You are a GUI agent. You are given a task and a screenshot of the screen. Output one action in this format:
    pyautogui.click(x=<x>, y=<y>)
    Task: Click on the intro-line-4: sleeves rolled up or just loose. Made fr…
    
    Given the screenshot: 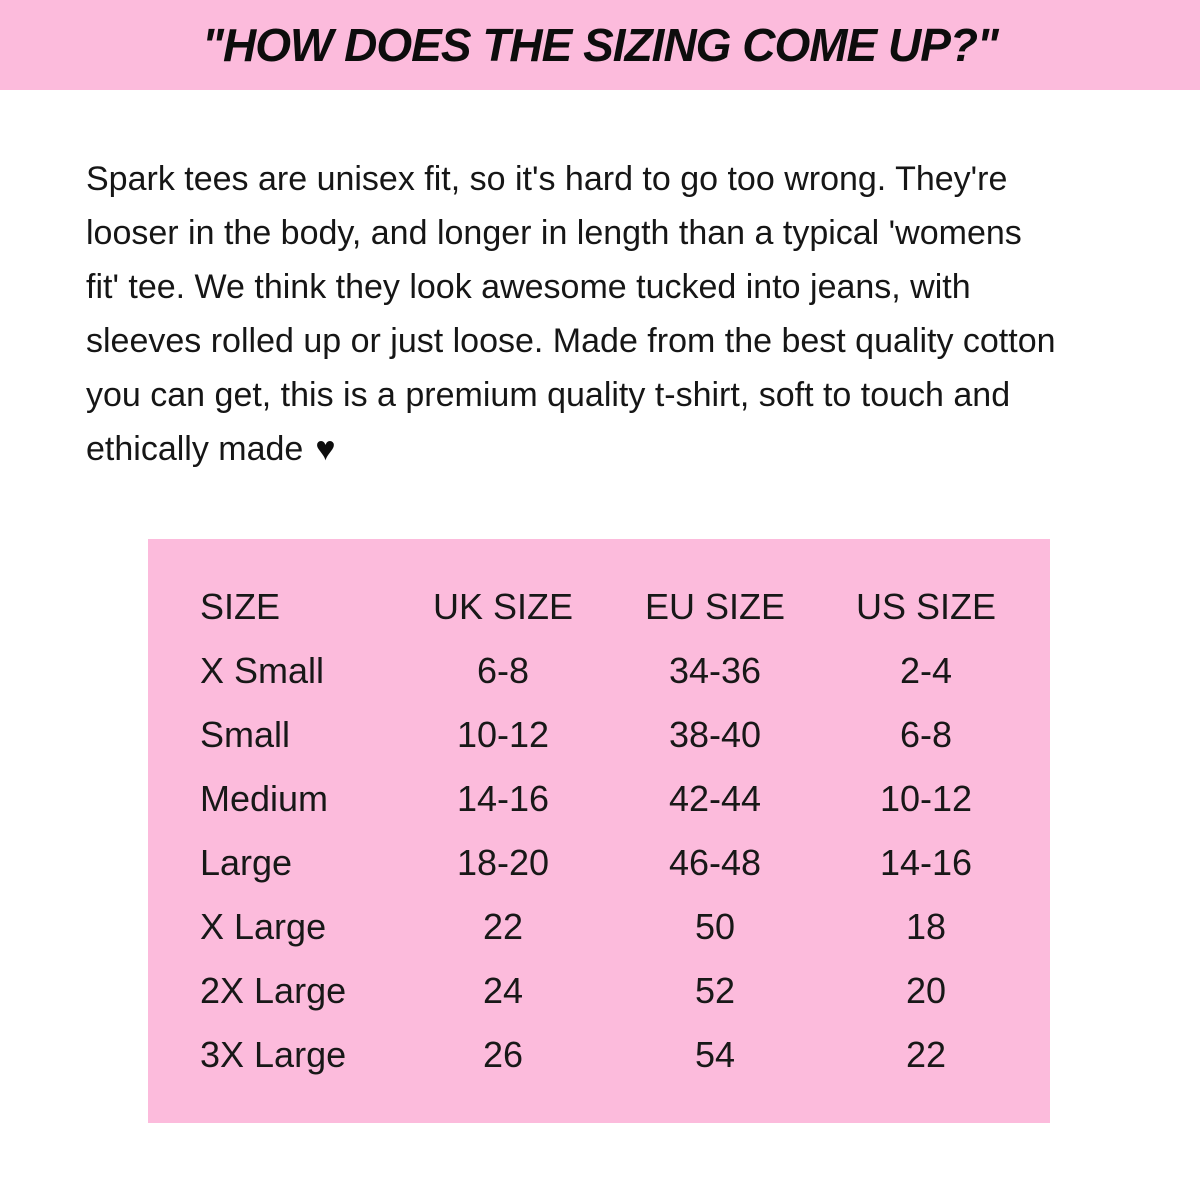 What is the action you would take?
    pyautogui.click(x=571, y=341)
    